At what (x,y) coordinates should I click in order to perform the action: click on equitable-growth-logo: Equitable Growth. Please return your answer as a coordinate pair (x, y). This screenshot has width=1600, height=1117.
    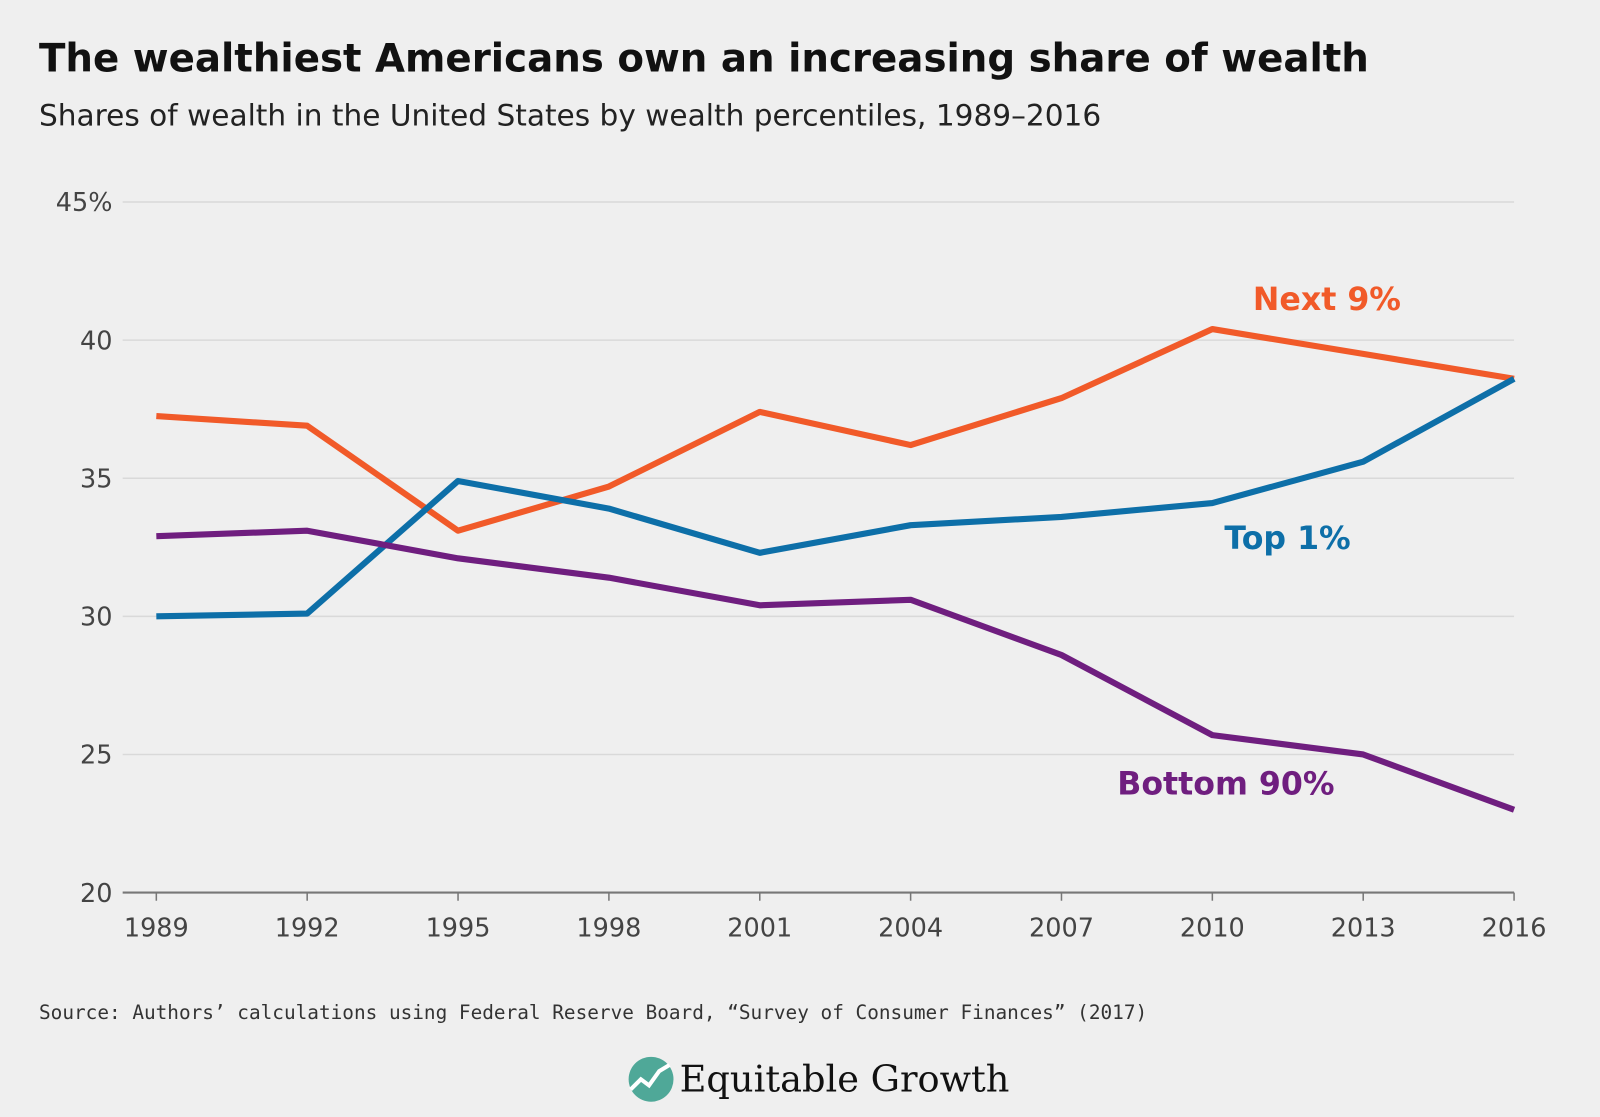
    Looking at the image, I should click on (819, 1079).